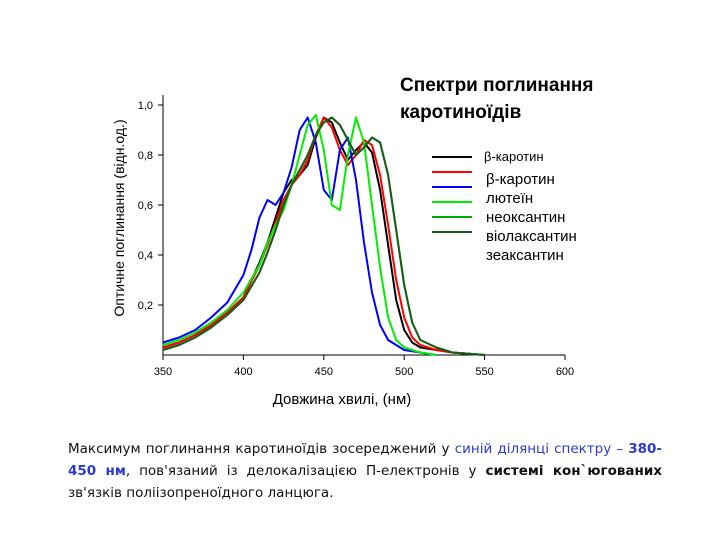 The width and height of the screenshot is (720, 540). Describe the element at coordinates (525, 255) in the screenshot. I see `legend-label-zeaxanthin: зеаксантин` at that location.